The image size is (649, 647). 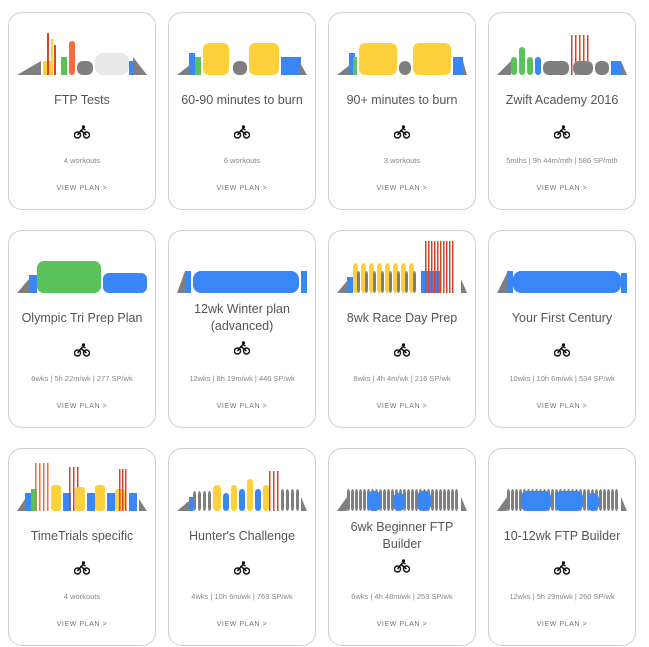 I want to click on plan-meta: 12wks | 5h 29m/wk | 260 SP/wk, so click(x=562, y=596).